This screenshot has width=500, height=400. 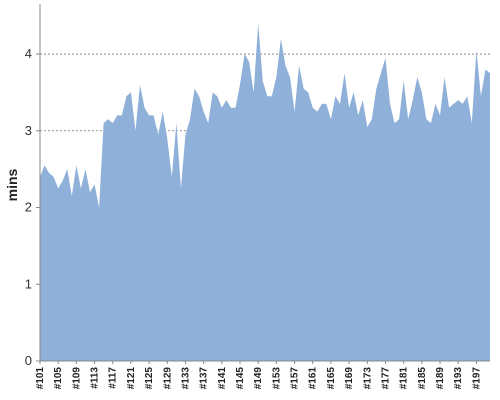 What do you see at coordinates (295, 378) in the screenshot?
I see `x-tick-label: #157` at bounding box center [295, 378].